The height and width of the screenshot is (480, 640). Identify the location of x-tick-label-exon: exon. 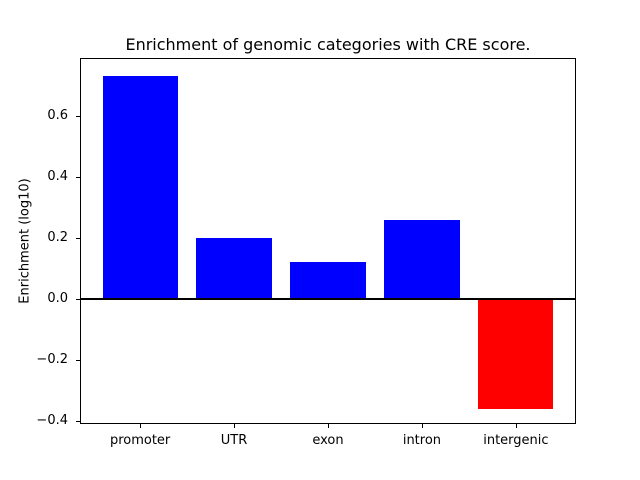
(328, 440).